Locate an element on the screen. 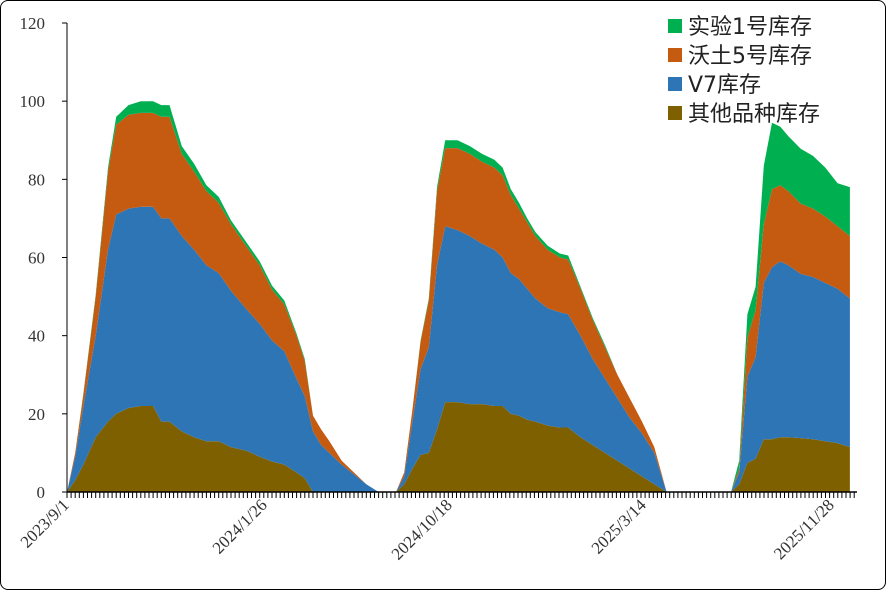  legend-label: 沃土5号库存 is located at coordinates (750, 56).